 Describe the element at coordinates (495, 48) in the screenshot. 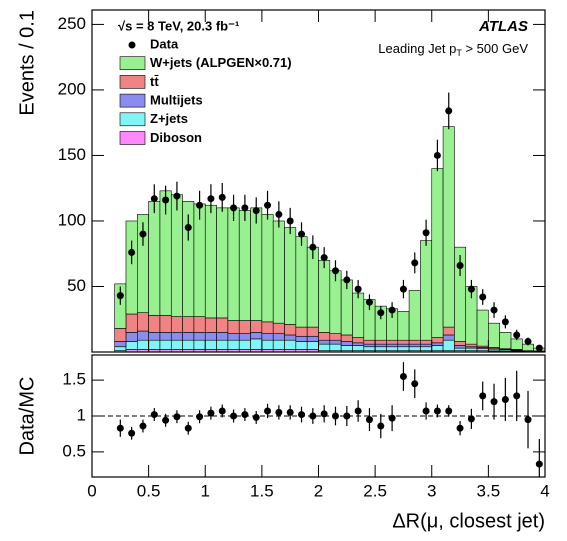

I see `selection-text: > 500 GeV` at that location.